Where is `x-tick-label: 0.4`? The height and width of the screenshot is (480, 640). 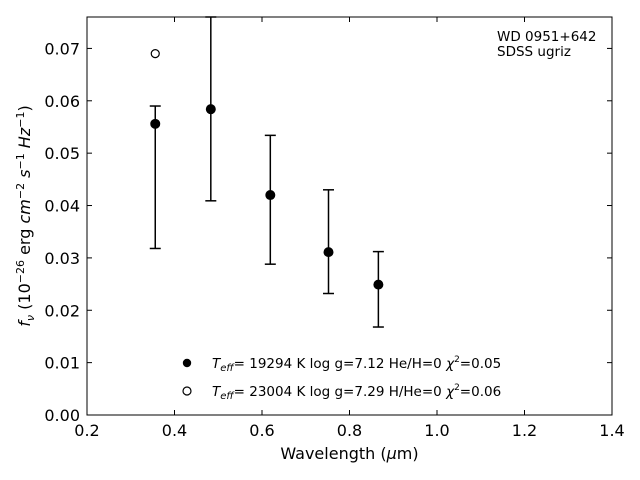
x-tick-label: 0.4 is located at coordinates (174, 430).